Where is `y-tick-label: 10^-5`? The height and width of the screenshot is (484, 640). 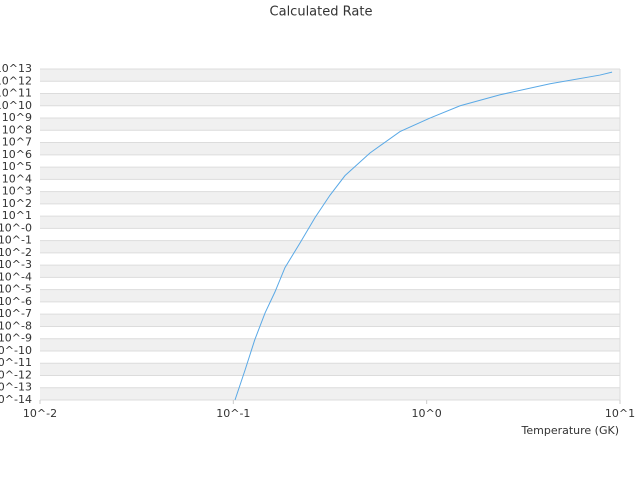
y-tick-label: 10^-5 is located at coordinates (16, 289).